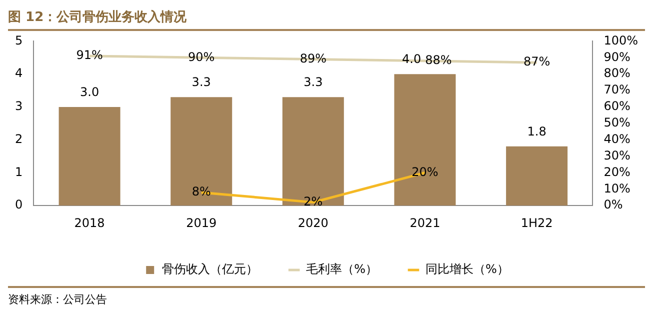  What do you see at coordinates (313, 201) in the screenshot?
I see `data-label: 2%` at bounding box center [313, 201].